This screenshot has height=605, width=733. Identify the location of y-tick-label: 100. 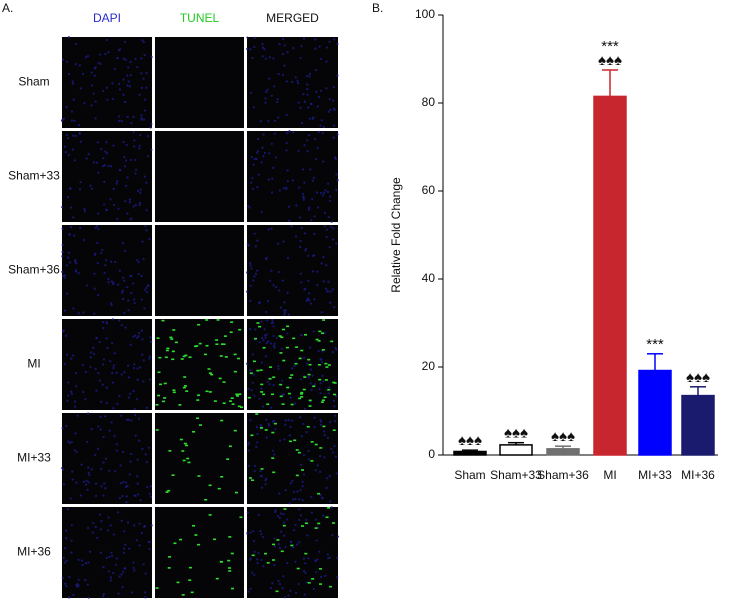
(425, 14).